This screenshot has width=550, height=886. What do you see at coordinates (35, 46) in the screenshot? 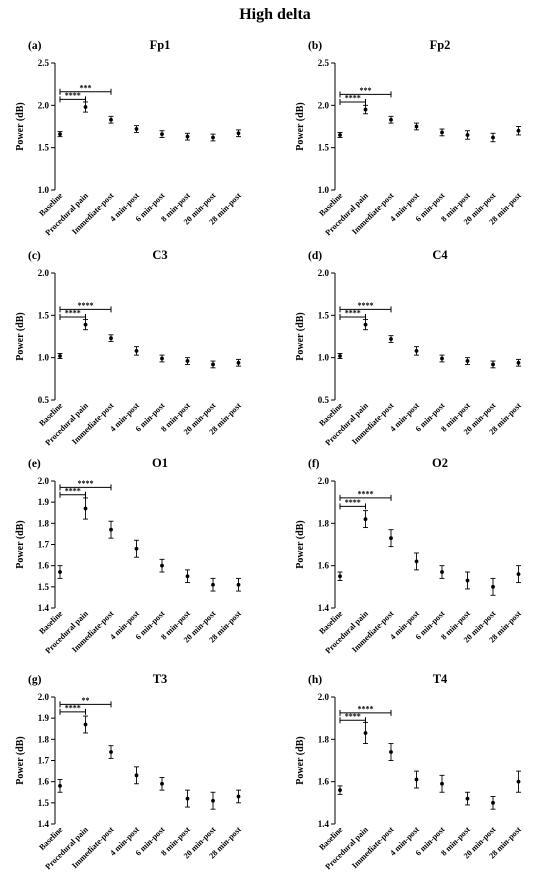
I see `panel-letter: (a)` at bounding box center [35, 46].